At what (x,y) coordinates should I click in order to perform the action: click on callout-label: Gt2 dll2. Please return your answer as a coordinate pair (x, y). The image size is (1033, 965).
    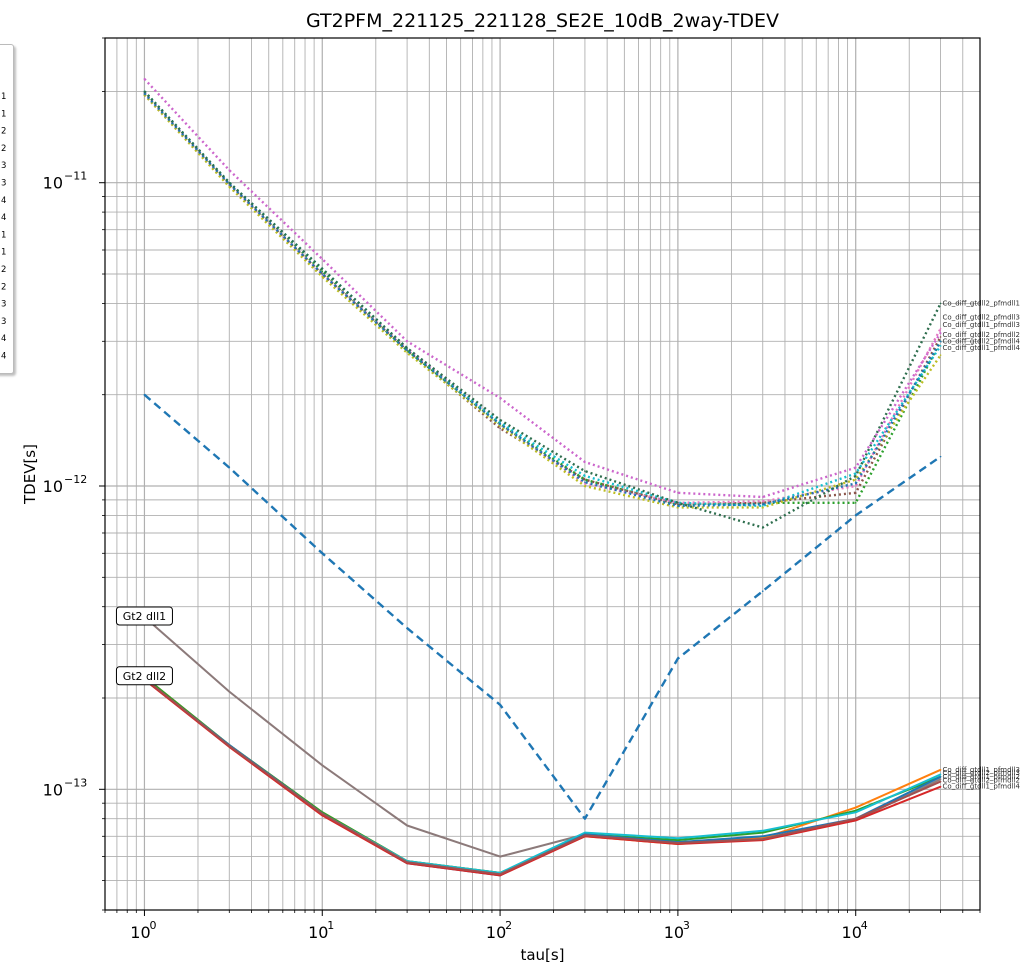
    Looking at the image, I should click on (144, 676).